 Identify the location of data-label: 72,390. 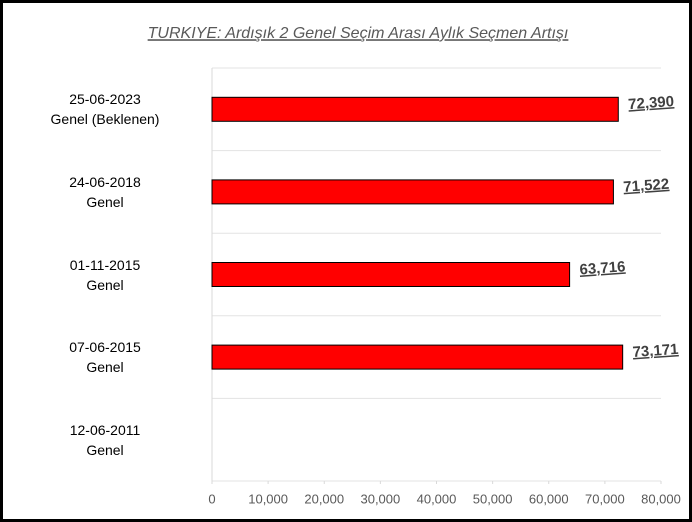
(651, 103).